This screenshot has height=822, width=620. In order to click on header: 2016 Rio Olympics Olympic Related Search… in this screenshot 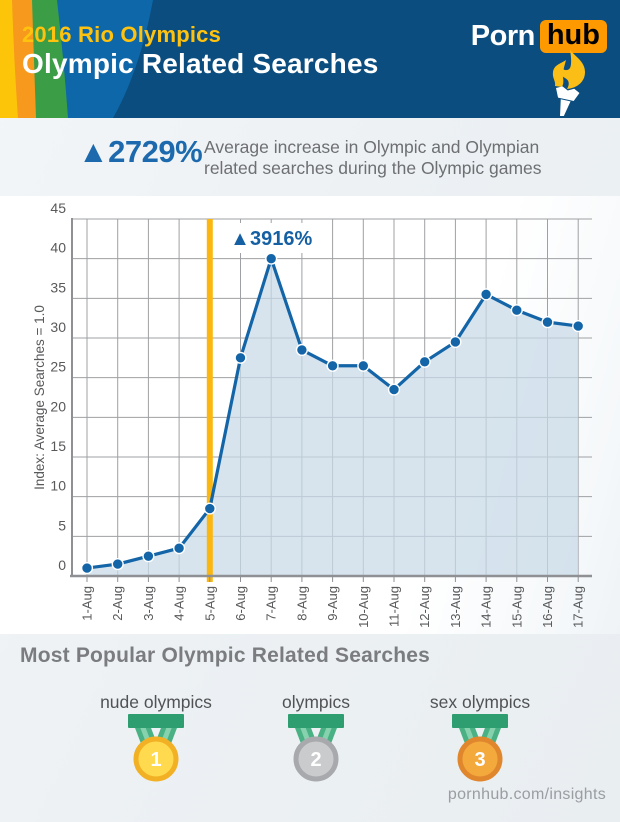, I will do `click(310, 59)`.